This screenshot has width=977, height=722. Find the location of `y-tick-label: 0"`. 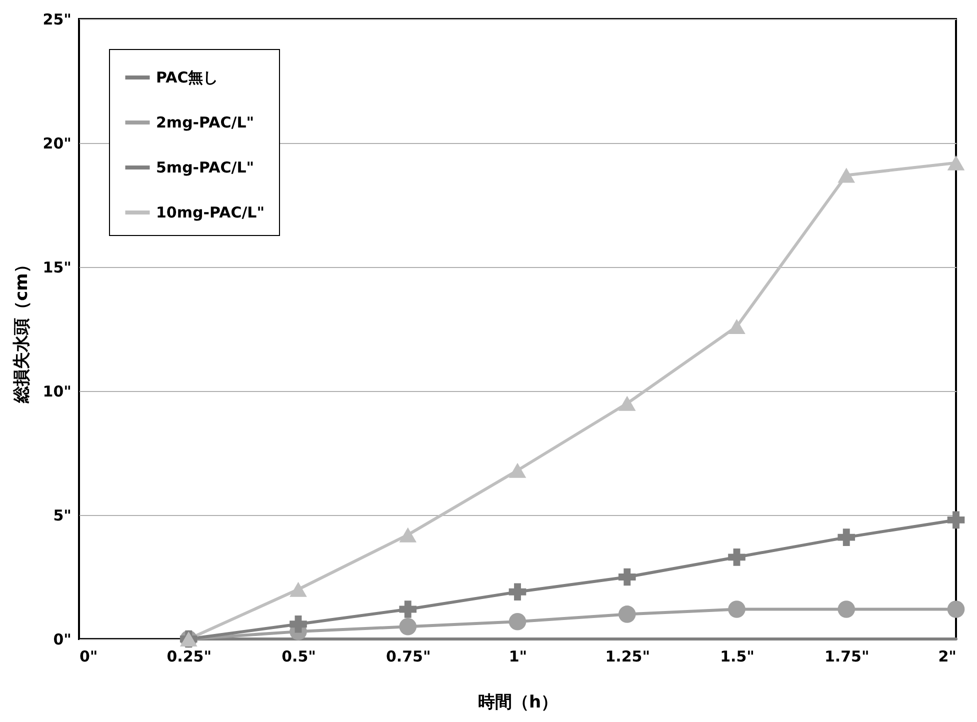

y-tick-label: 0" is located at coordinates (62, 639).